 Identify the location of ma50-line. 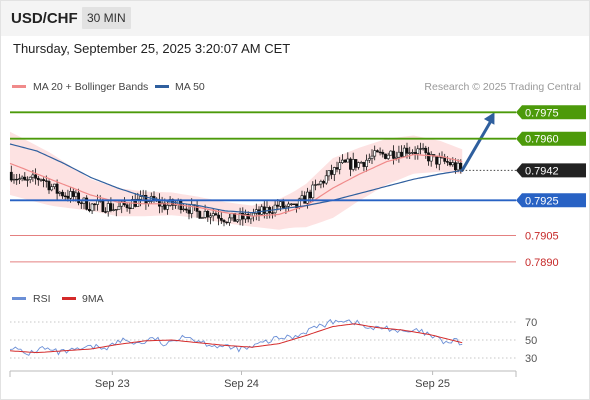
(236, 178).